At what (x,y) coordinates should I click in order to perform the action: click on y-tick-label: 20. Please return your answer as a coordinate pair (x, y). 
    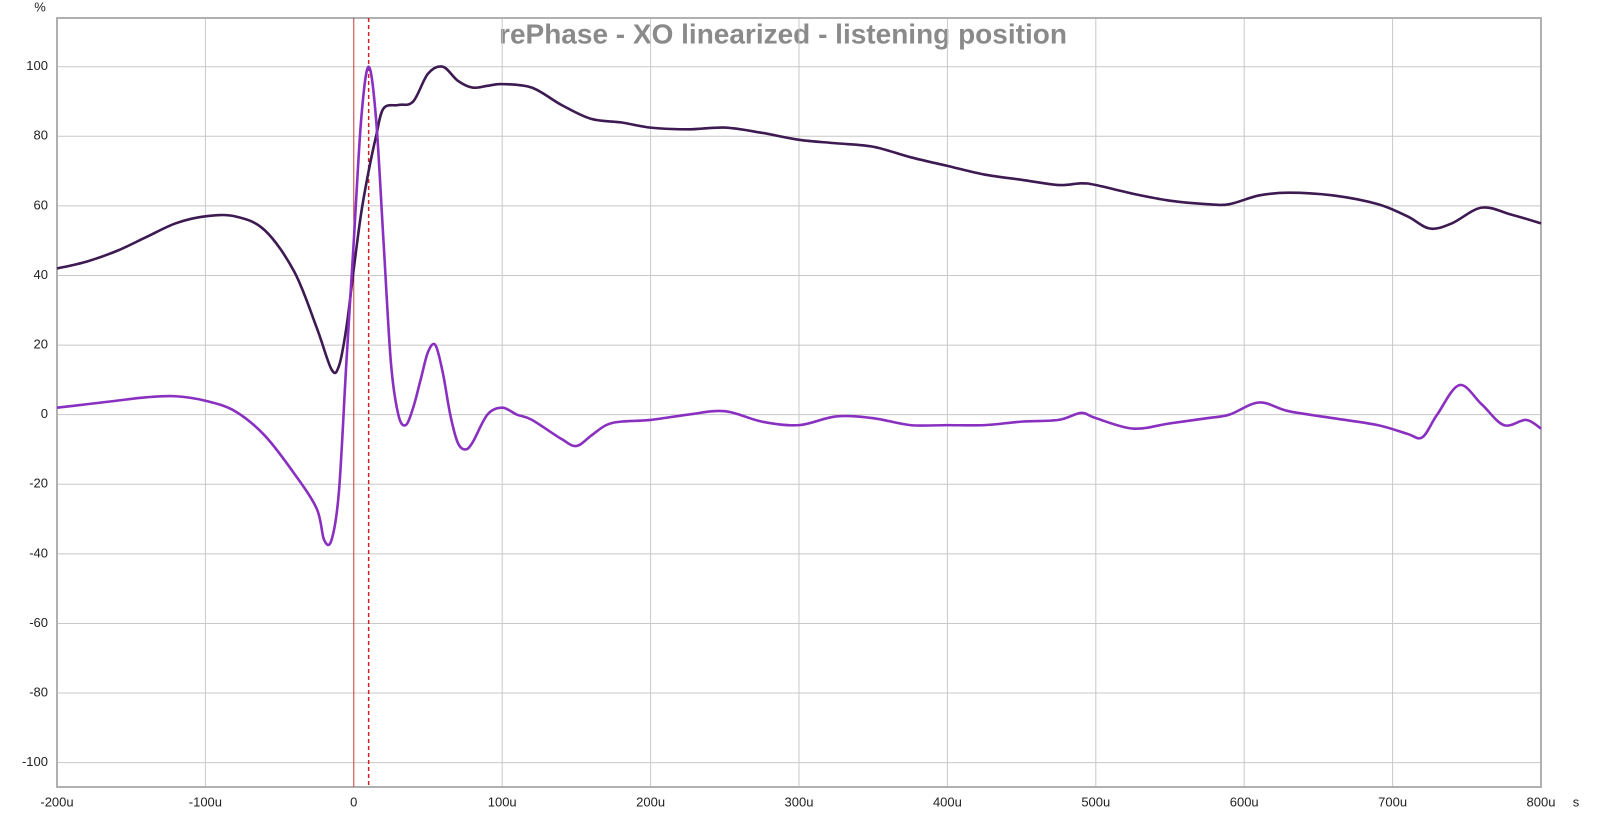
    Looking at the image, I should click on (41, 344).